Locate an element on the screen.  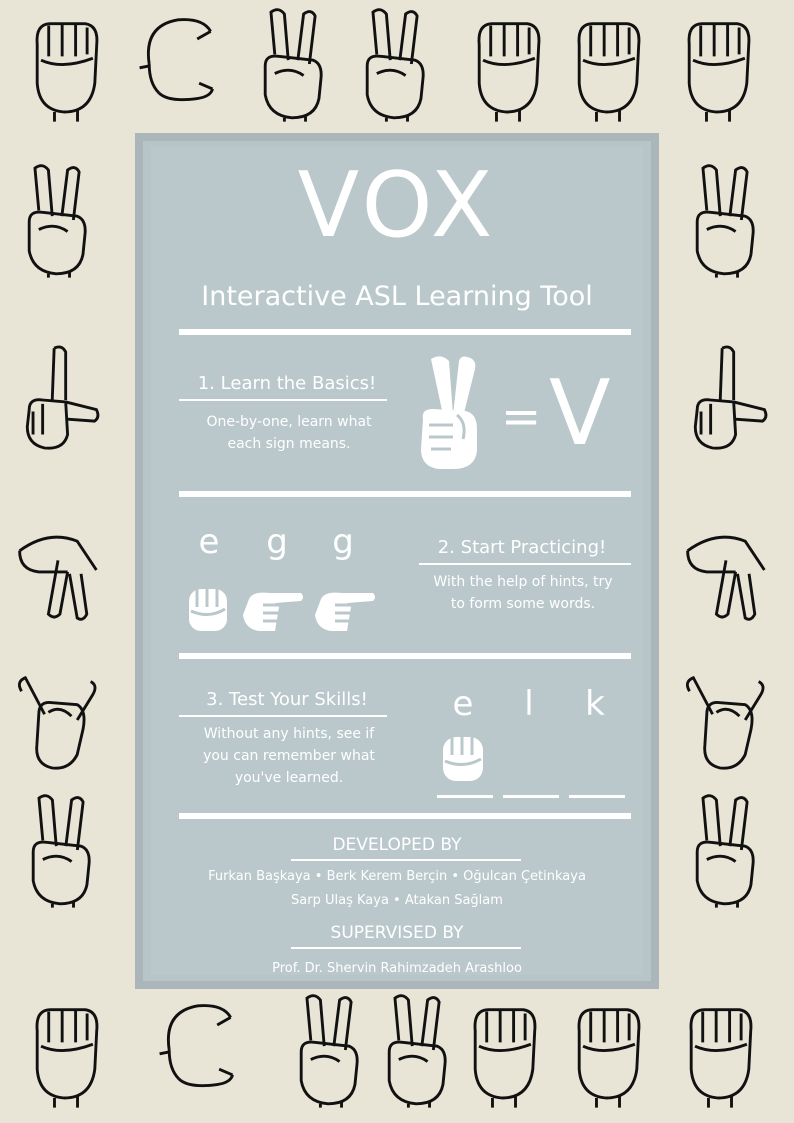
step2-line1: With the help of hints, try is located at coordinates (523, 582).